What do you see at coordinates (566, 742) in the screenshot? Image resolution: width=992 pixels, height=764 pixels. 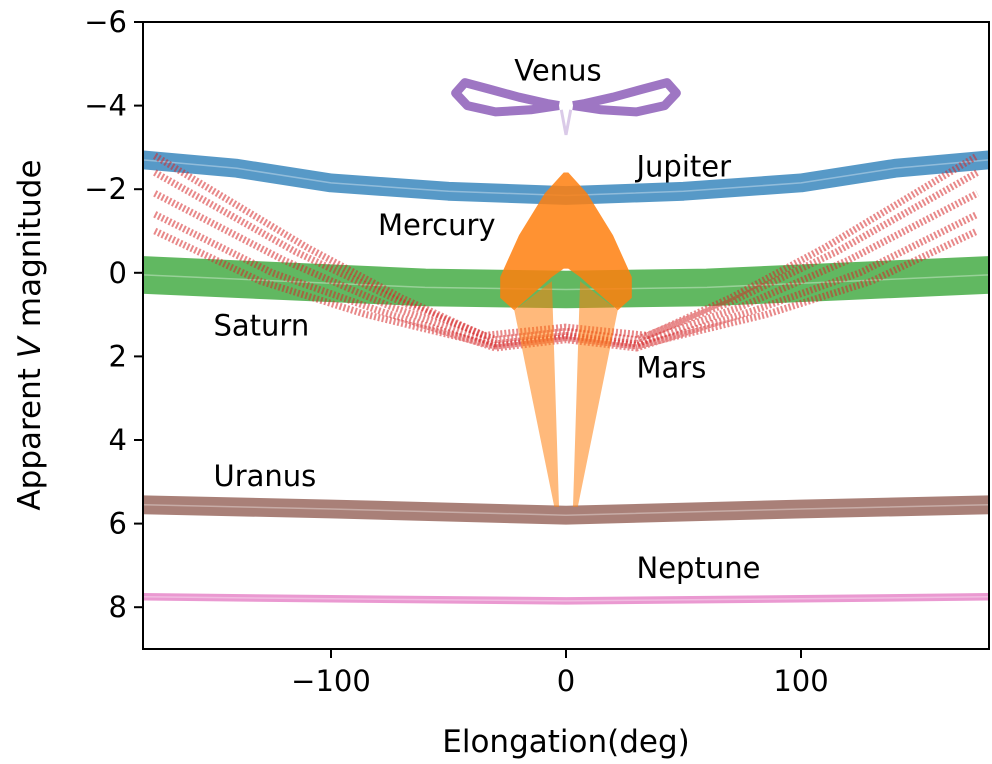 I see `x-axis-label: Elongation(deg)` at bounding box center [566, 742].